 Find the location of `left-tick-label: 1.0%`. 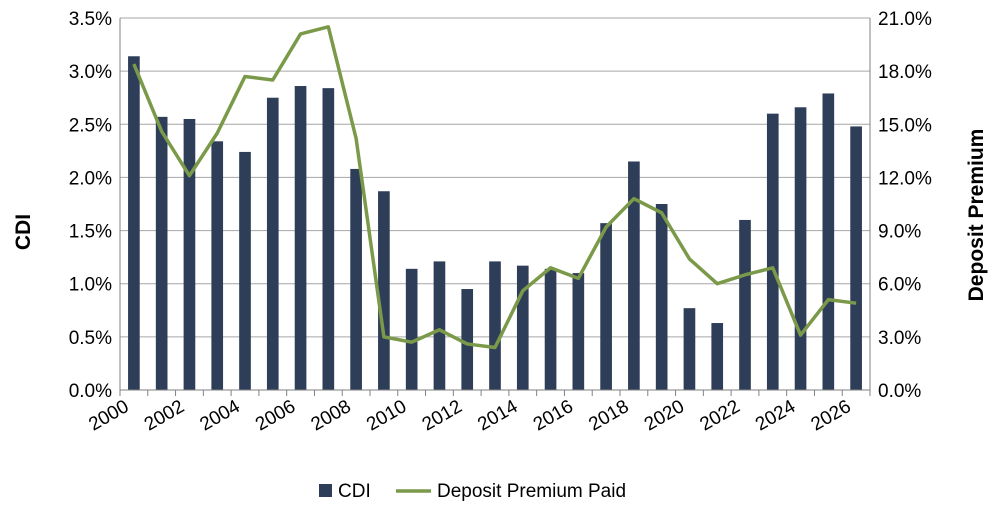

left-tick-label: 1.0% is located at coordinates (90, 285).